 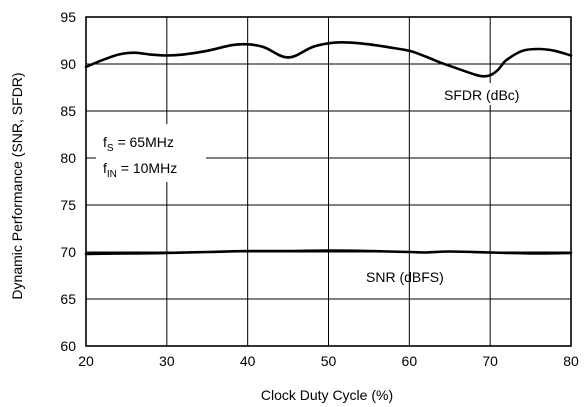 What do you see at coordinates (327, 395) in the screenshot?
I see `x-axis-title: Clock Duty Cycle (%)` at bounding box center [327, 395].